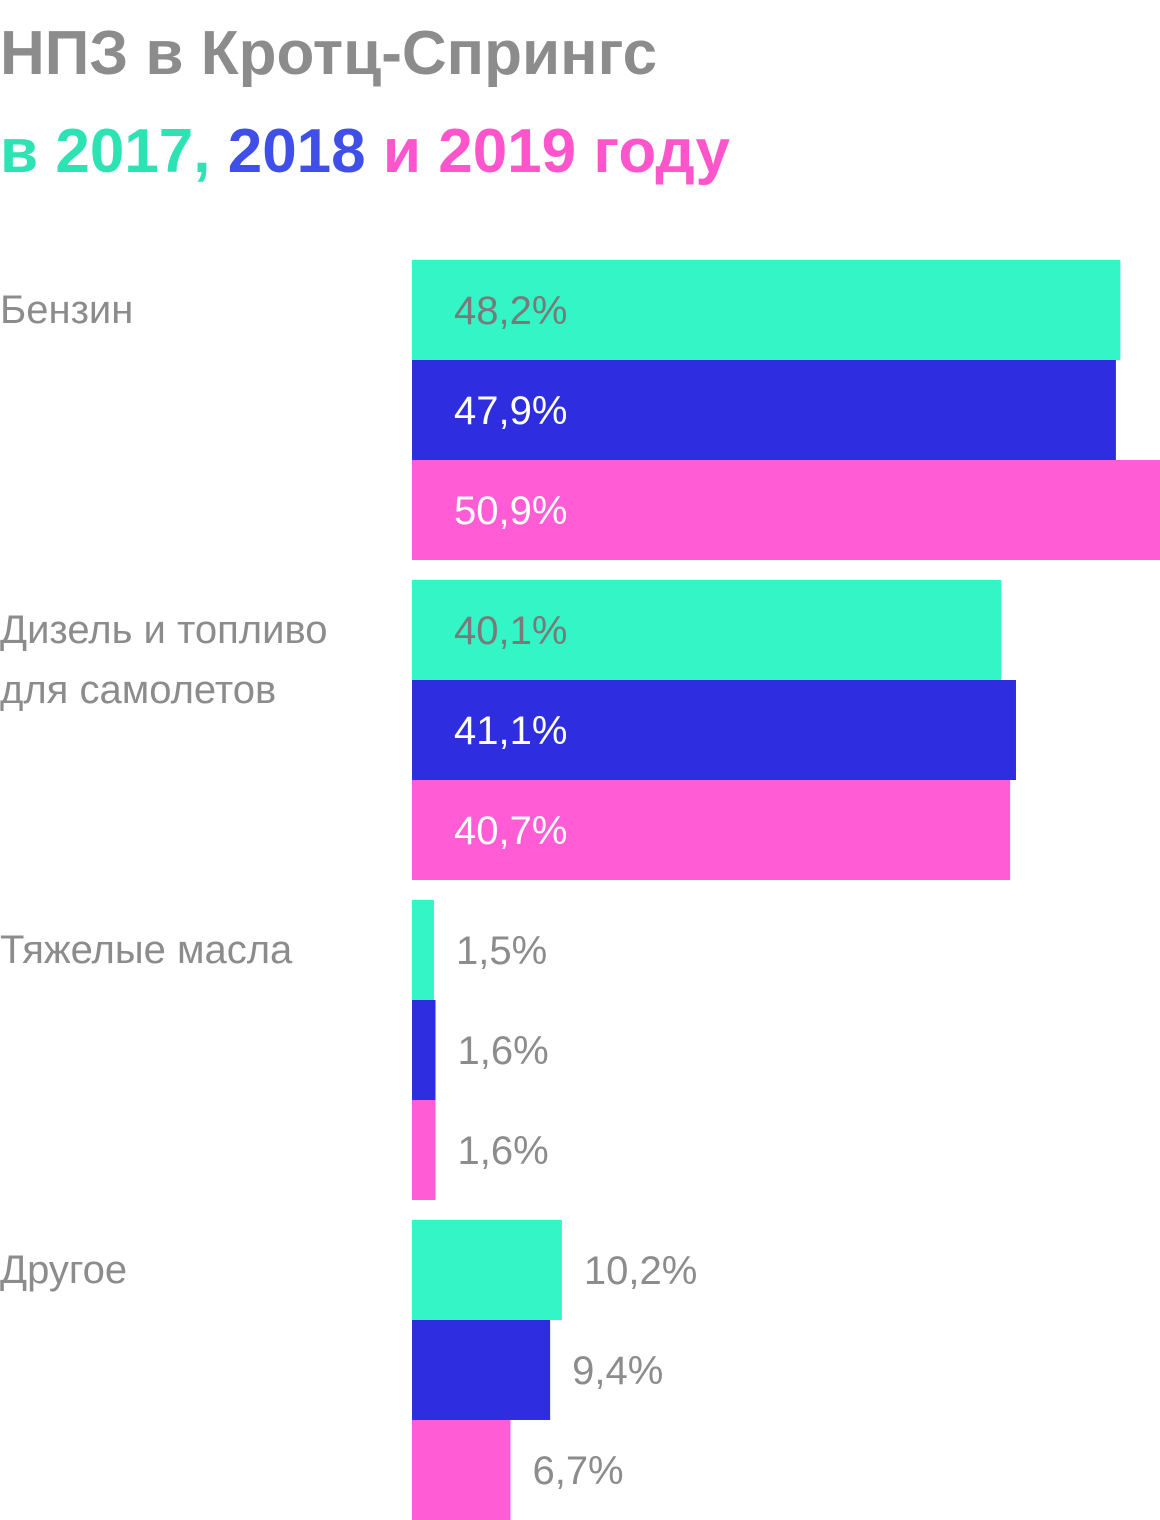 This screenshot has height=1520, width=1160. What do you see at coordinates (510, 411) in the screenshot?
I see `bar-value-label-2018-cat-0: 47,9%` at bounding box center [510, 411].